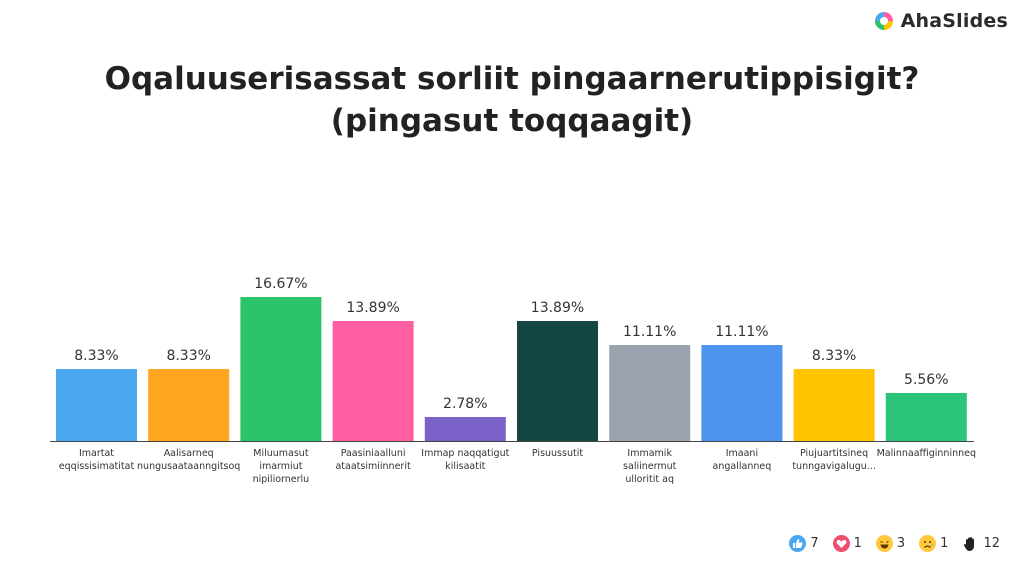 This screenshot has height=572, width=1024. Describe the element at coordinates (742, 466) in the screenshot. I see `category-label-line: angallanneq` at that location.